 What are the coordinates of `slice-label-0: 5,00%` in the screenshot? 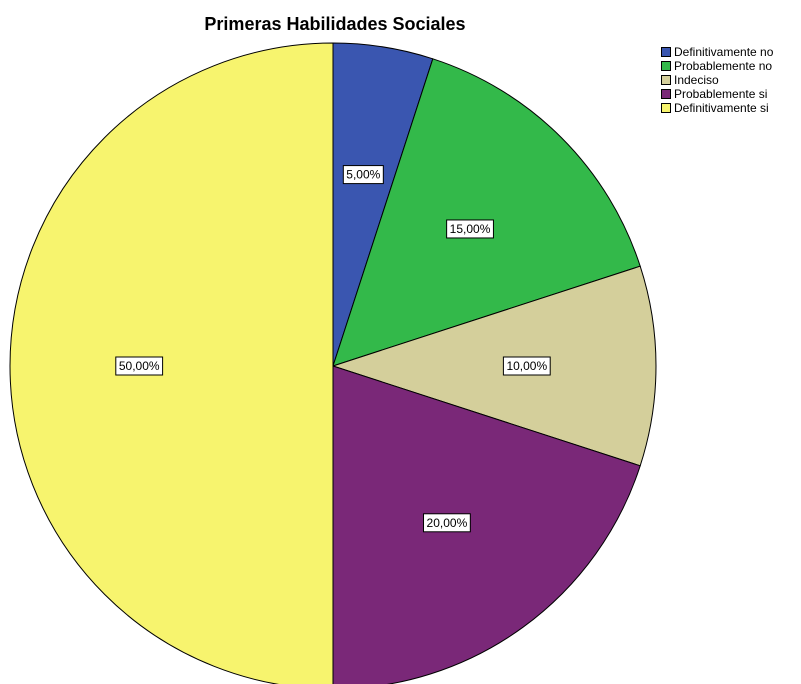 It's located at (363, 175).